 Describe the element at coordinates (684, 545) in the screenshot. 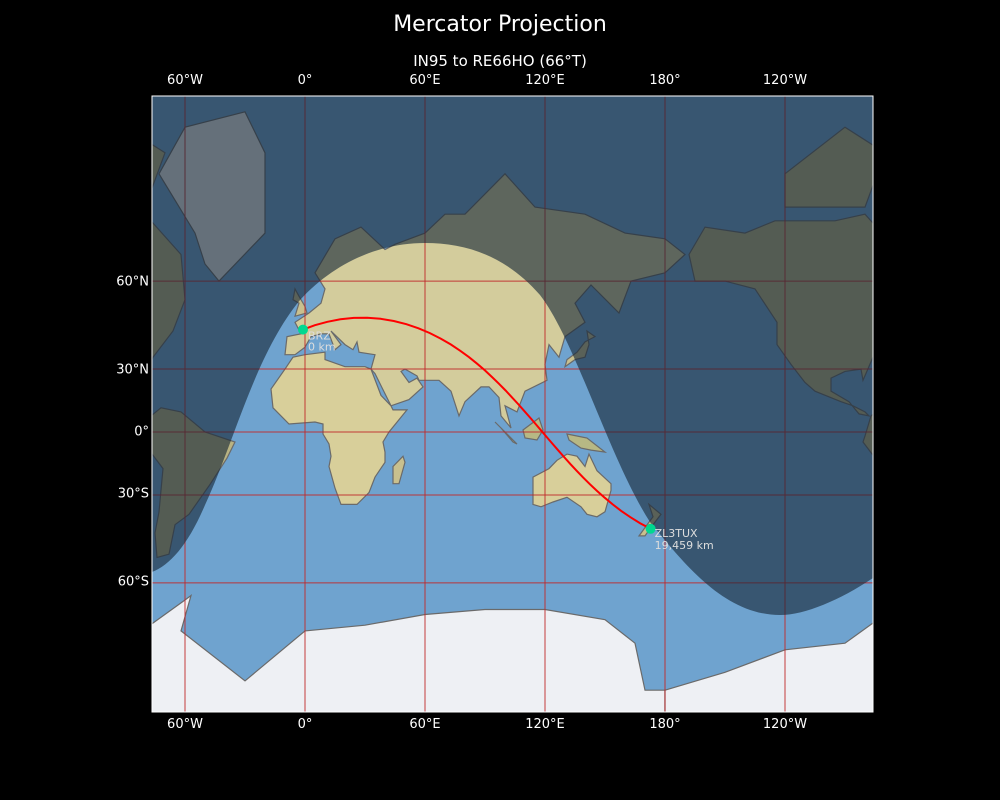

I see `destination-distance-label: 19,459 km` at that location.